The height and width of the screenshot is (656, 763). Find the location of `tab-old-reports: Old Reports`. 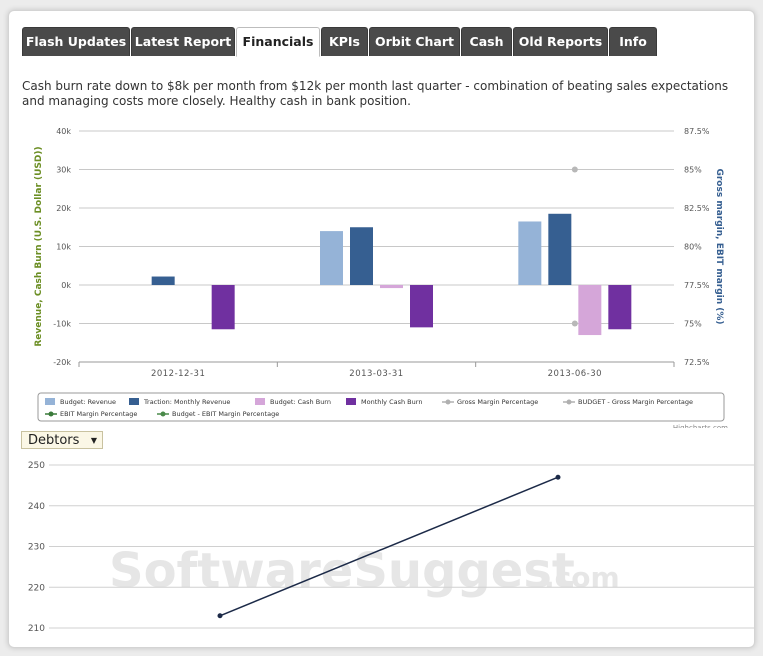

tab-old-reports: Old Reports is located at coordinates (560, 41).